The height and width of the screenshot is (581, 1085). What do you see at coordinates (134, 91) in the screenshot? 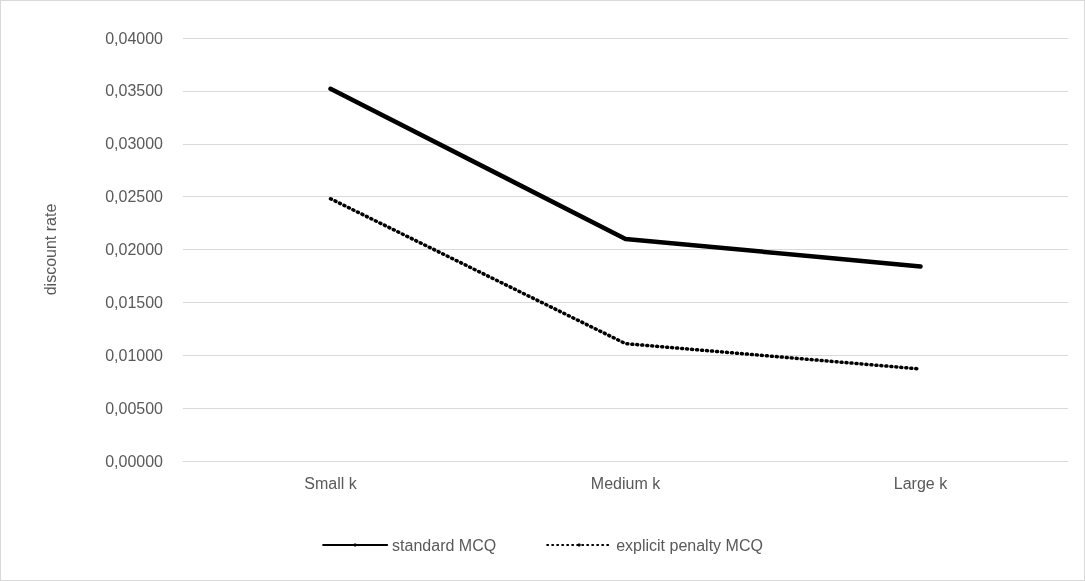
I see `y-tick-label: 0,03500` at bounding box center [134, 91].